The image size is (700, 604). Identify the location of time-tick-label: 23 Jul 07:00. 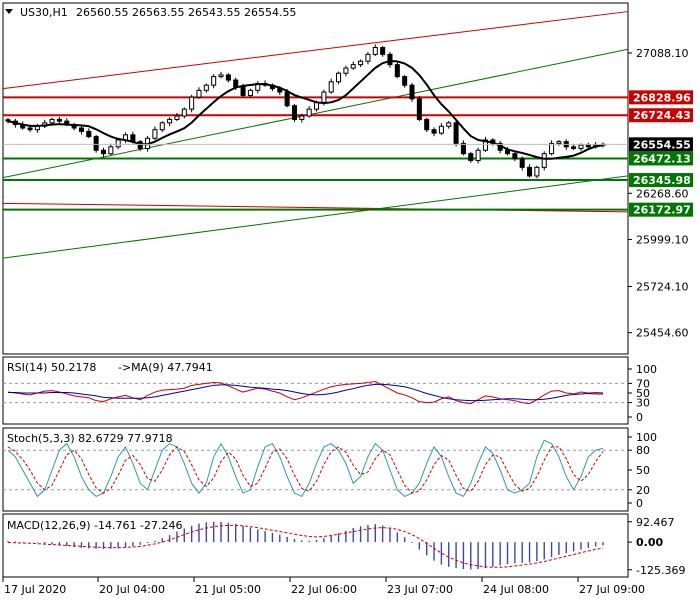
(420, 589).